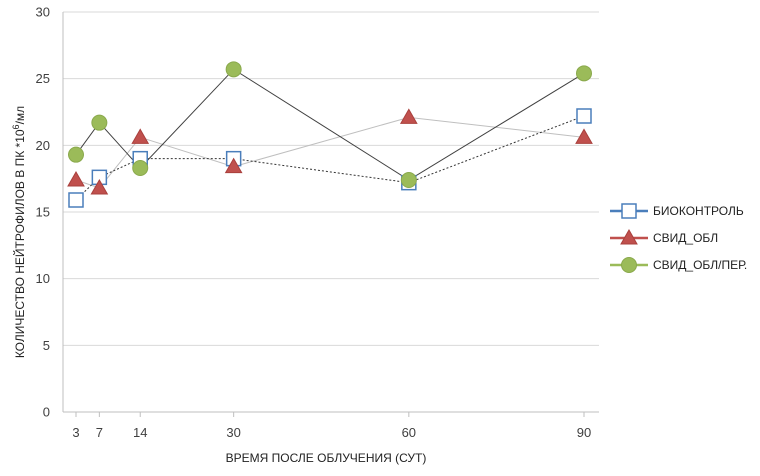  I want to click on y-axis-label-superscript: 6, so click(16, 126).